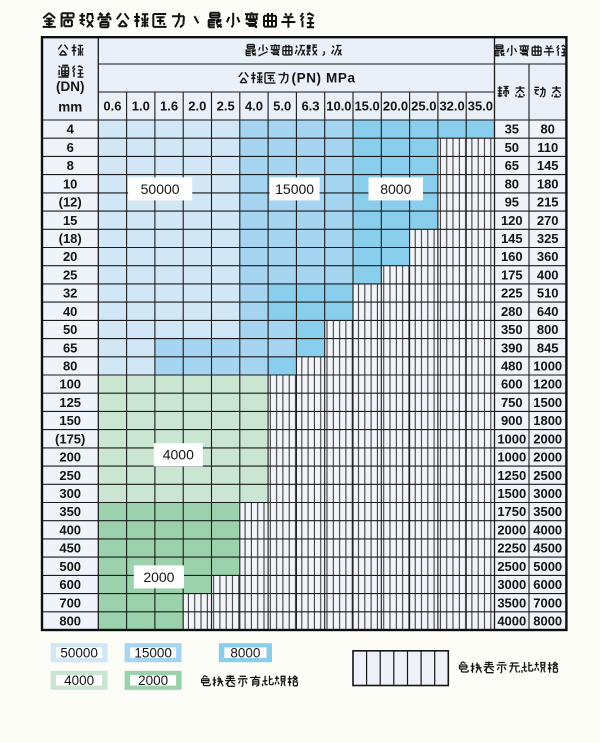  What do you see at coordinates (548, 256) in the screenshot?
I see `svg-text: 360` at bounding box center [548, 256].